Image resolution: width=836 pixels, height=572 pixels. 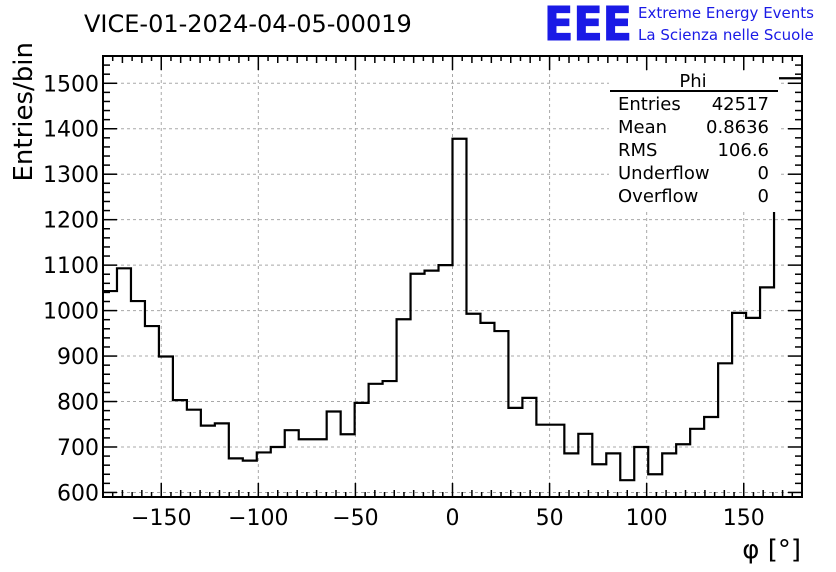 I want to click on stats-row: Overflow 0, so click(x=693, y=196).